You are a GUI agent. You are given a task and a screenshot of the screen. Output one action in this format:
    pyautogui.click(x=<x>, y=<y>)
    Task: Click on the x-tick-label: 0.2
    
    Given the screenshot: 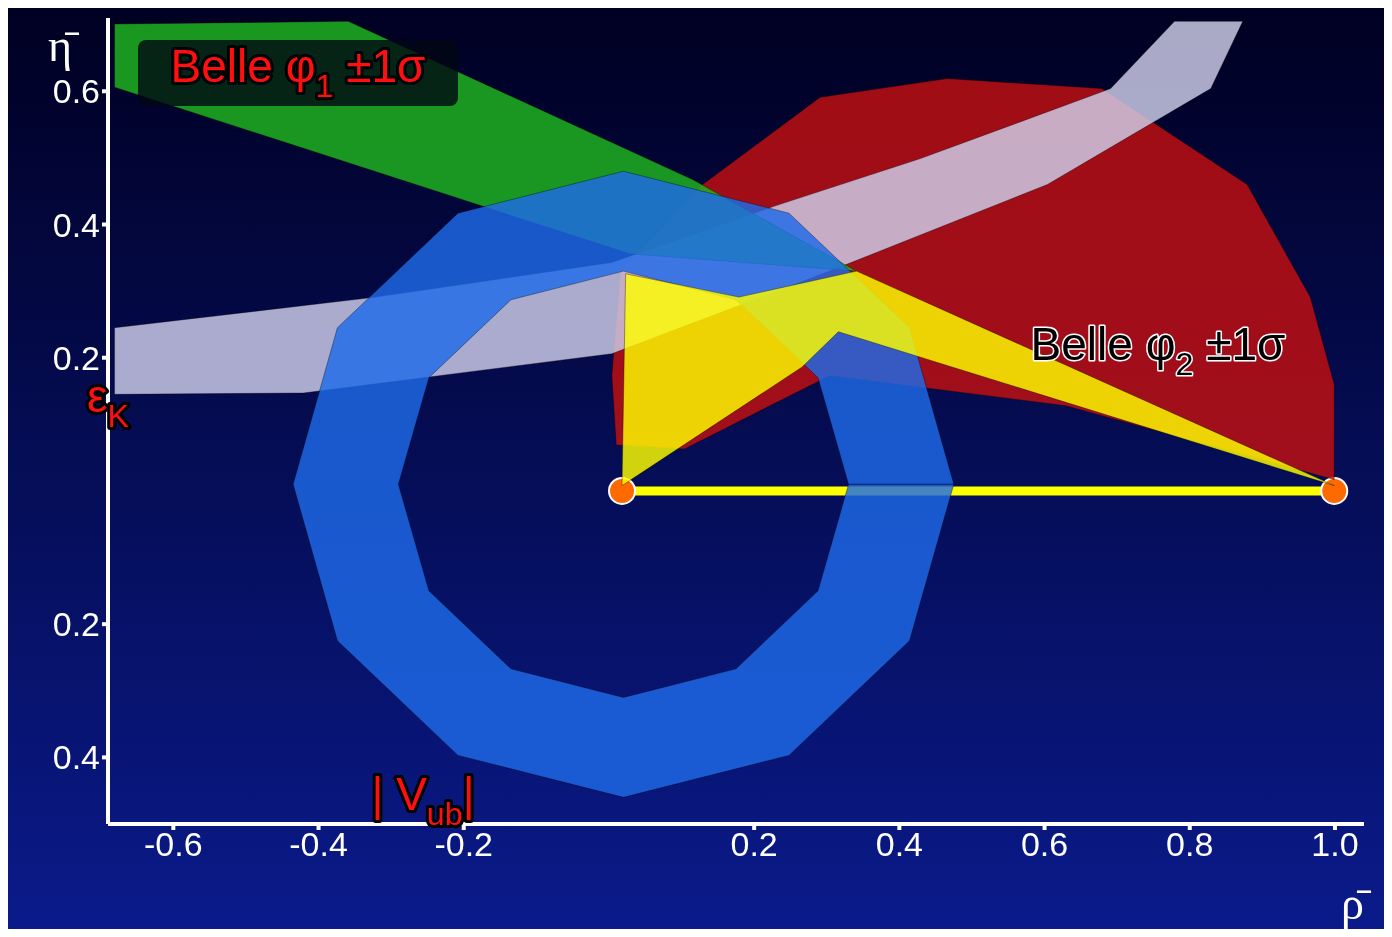 What is the action you would take?
    pyautogui.click(x=754, y=844)
    